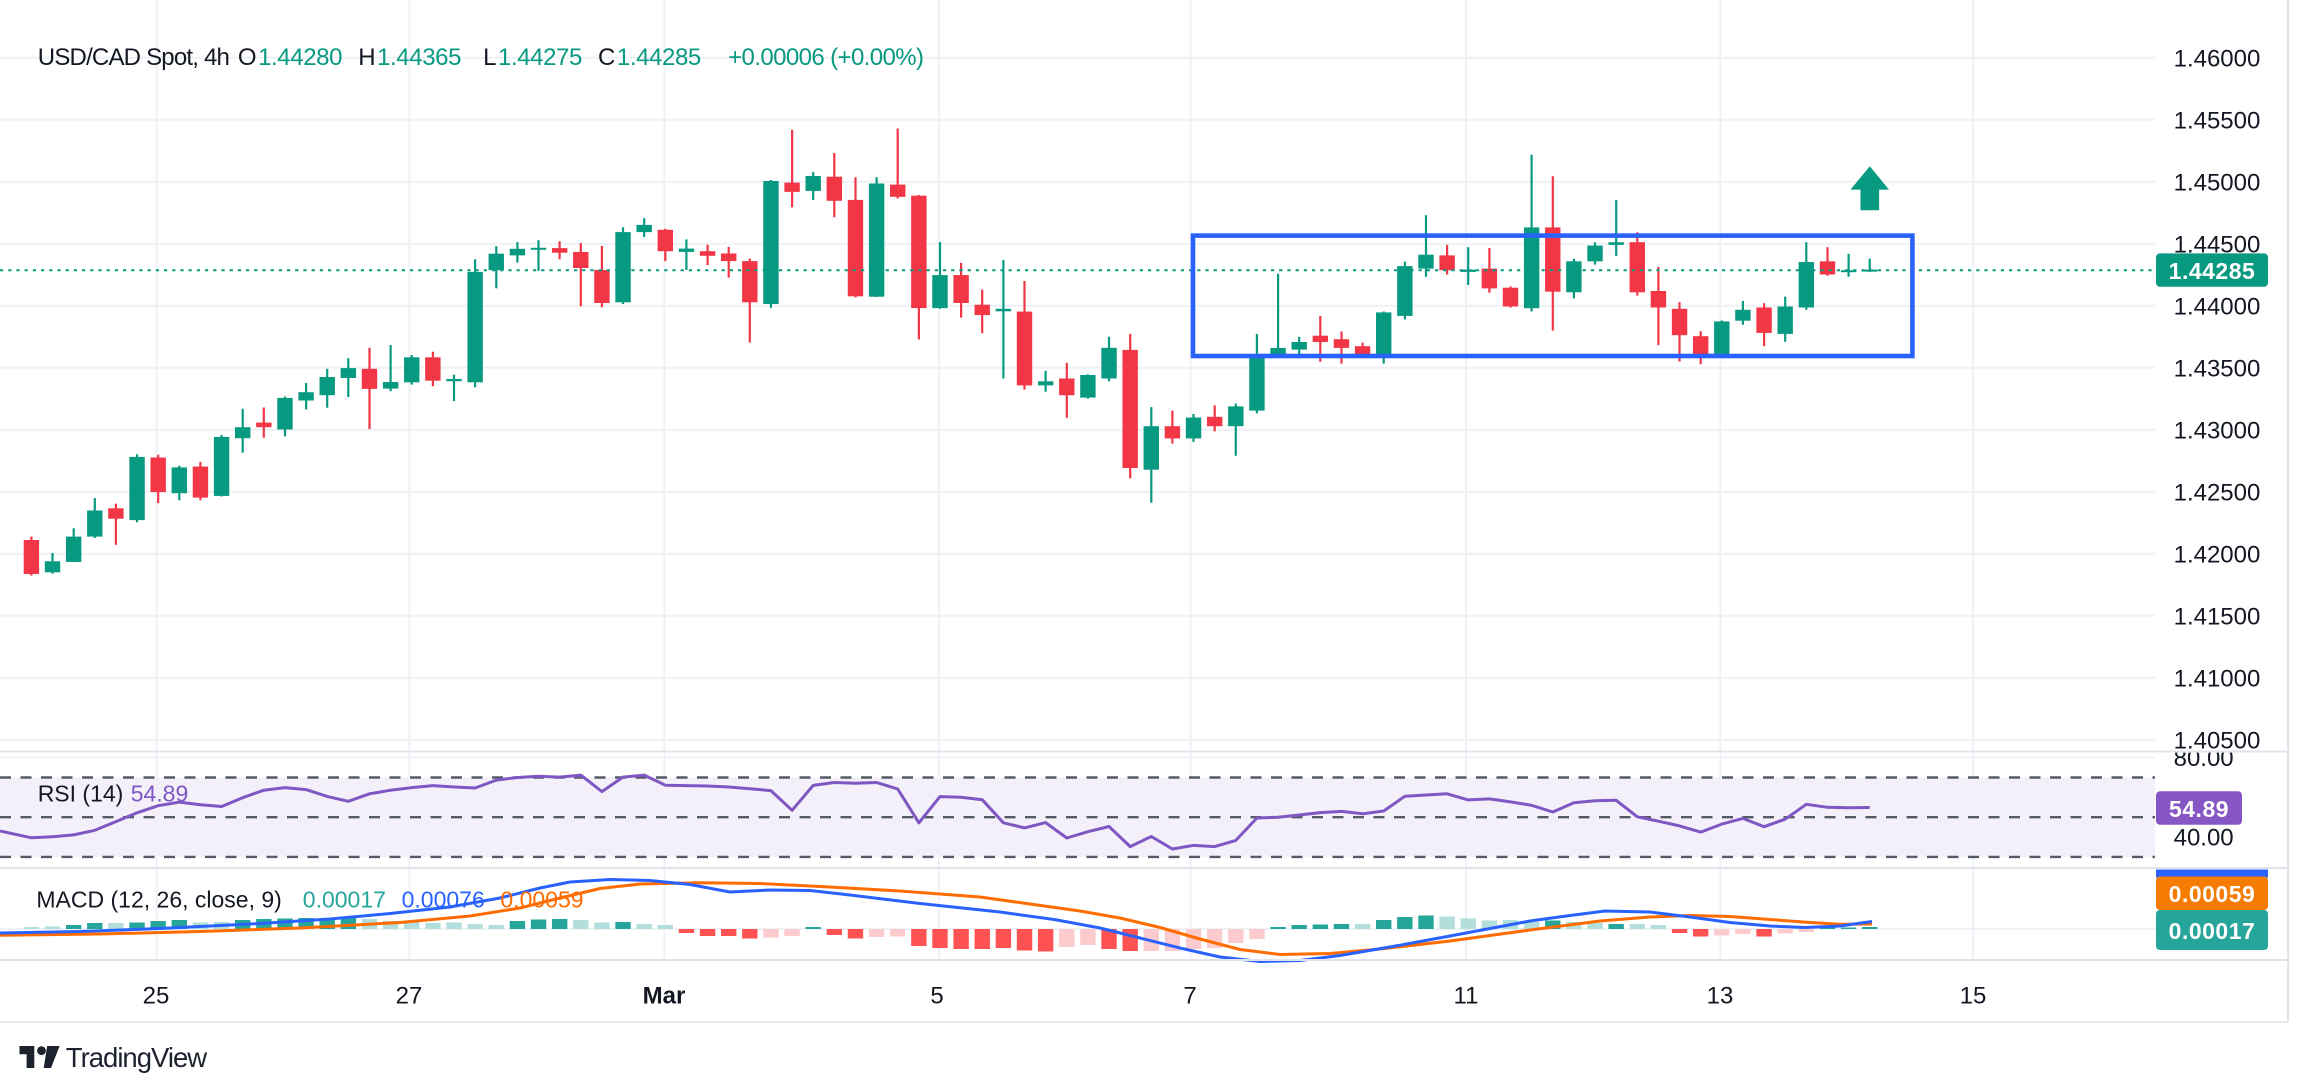  I want to click on svg-text: 40.00, so click(2204, 838).